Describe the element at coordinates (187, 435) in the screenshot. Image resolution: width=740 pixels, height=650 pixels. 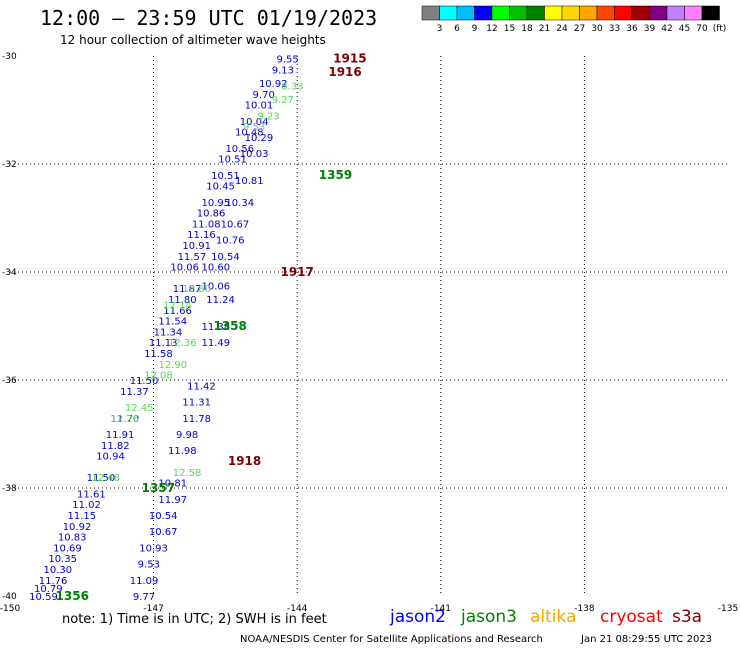
I see `wave-height-label: 9.98` at that location.